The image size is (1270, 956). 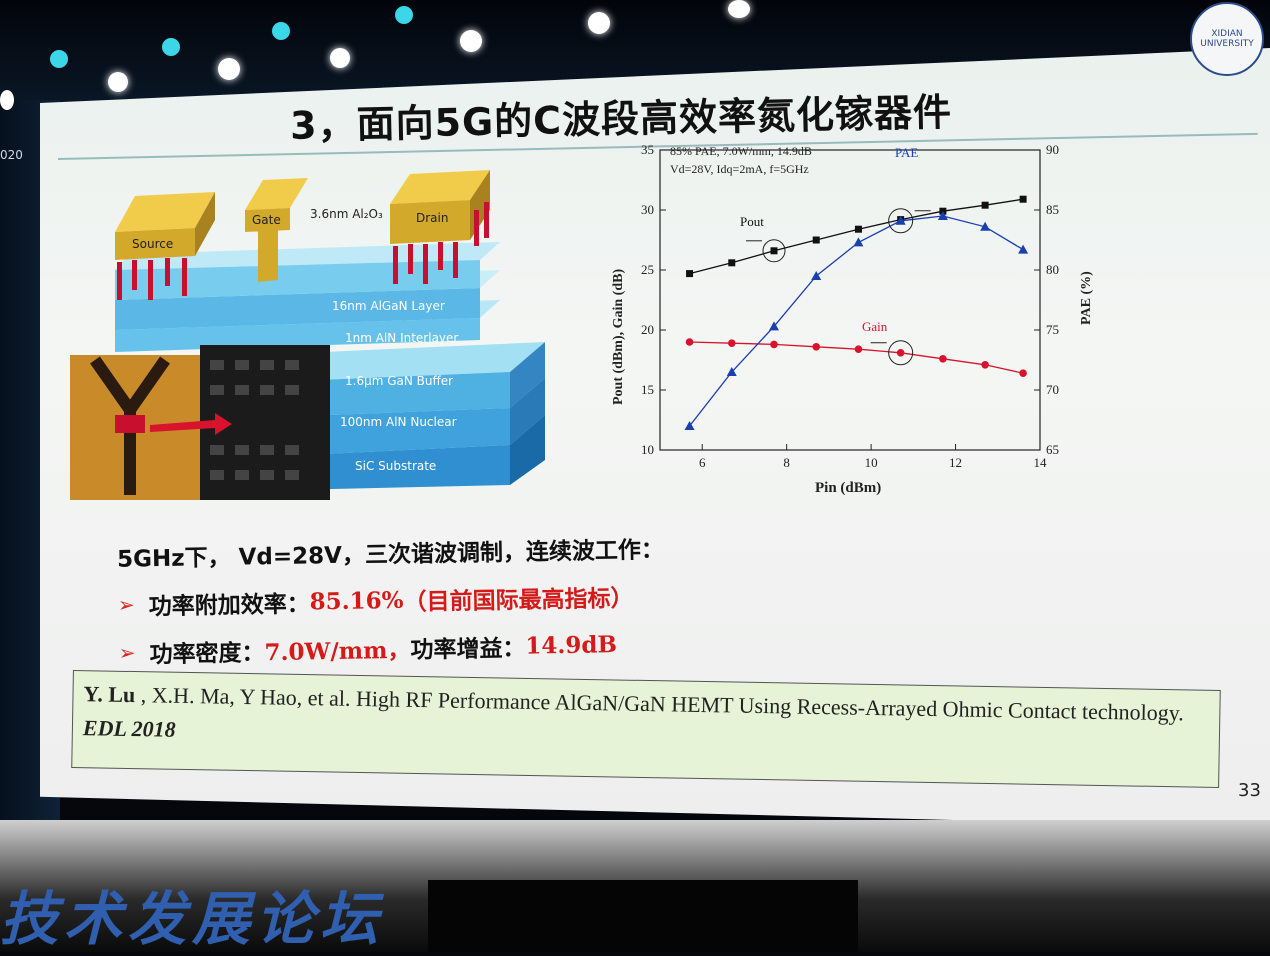 I want to click on y-left-tick-label: 35, so click(x=647, y=149).